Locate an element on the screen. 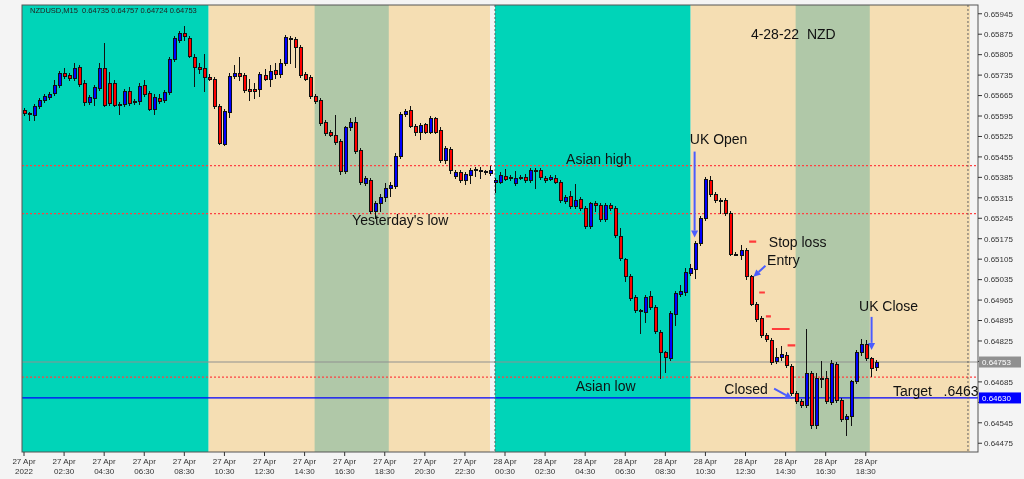  y-tick-label: 0.64895 is located at coordinates (999, 321).